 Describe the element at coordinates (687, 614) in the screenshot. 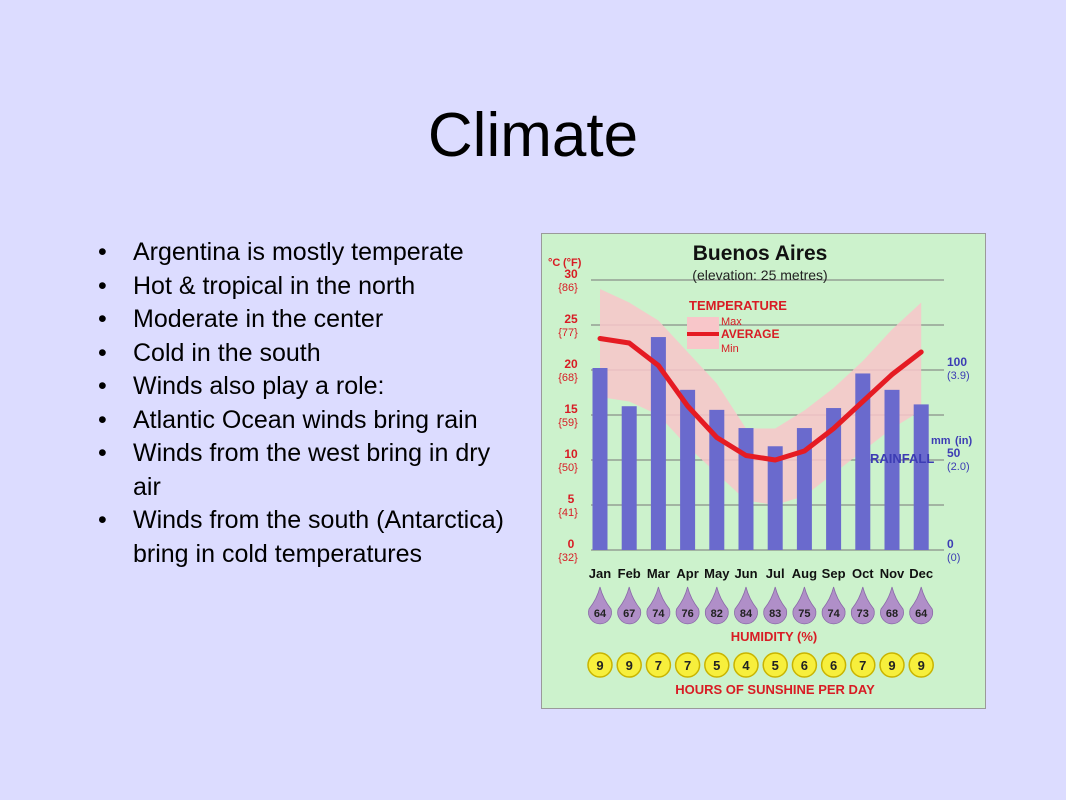

I see `humidity-value: 76` at that location.